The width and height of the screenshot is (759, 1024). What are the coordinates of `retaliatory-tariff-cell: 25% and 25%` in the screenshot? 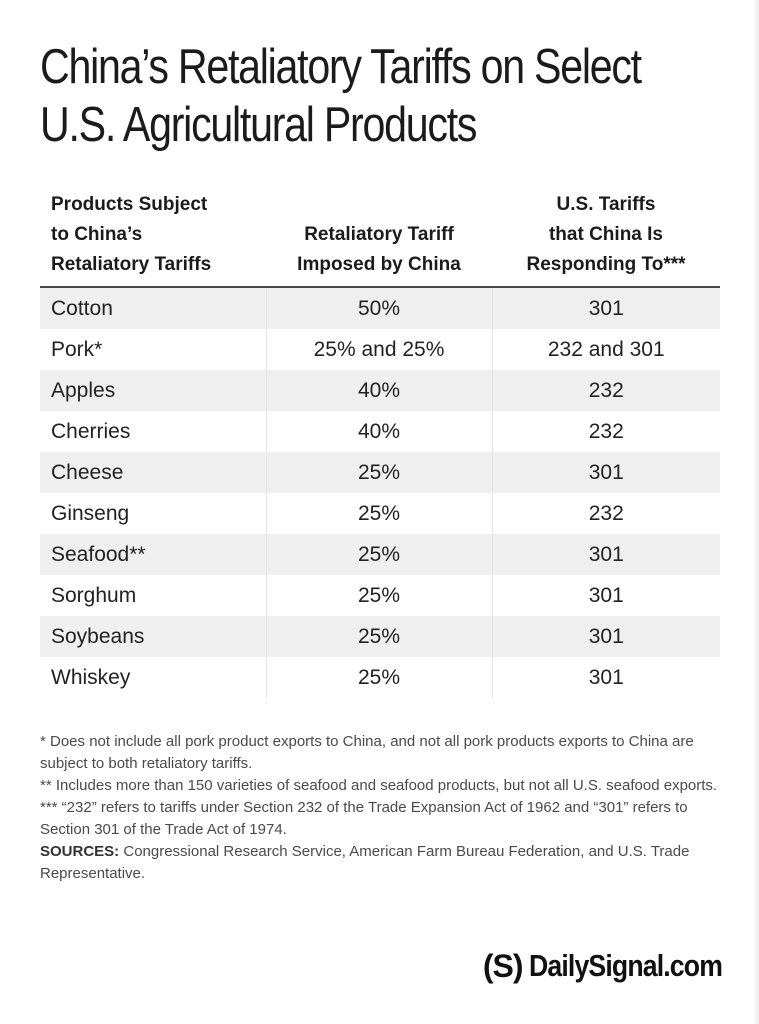 It's located at (378, 349).